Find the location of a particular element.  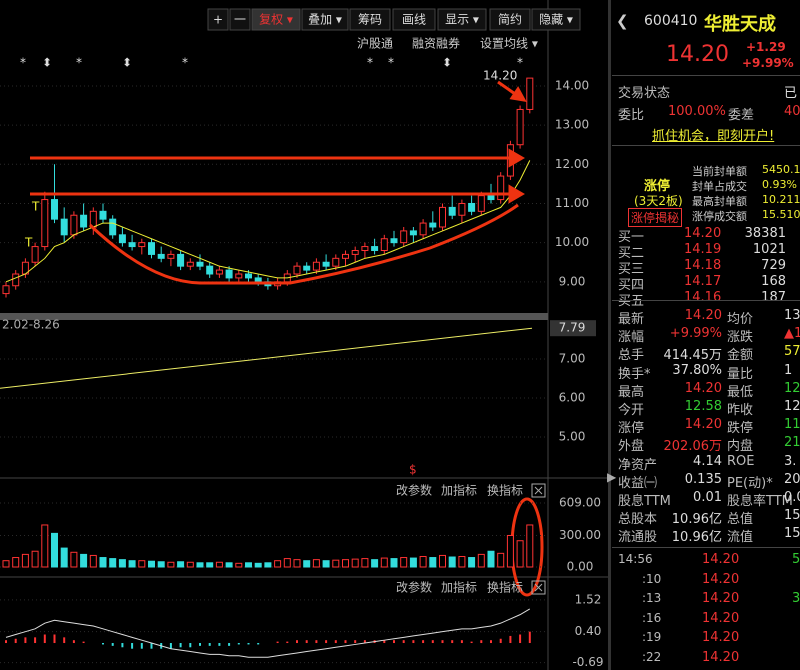

code: 600410 is located at coordinates (671, 21).